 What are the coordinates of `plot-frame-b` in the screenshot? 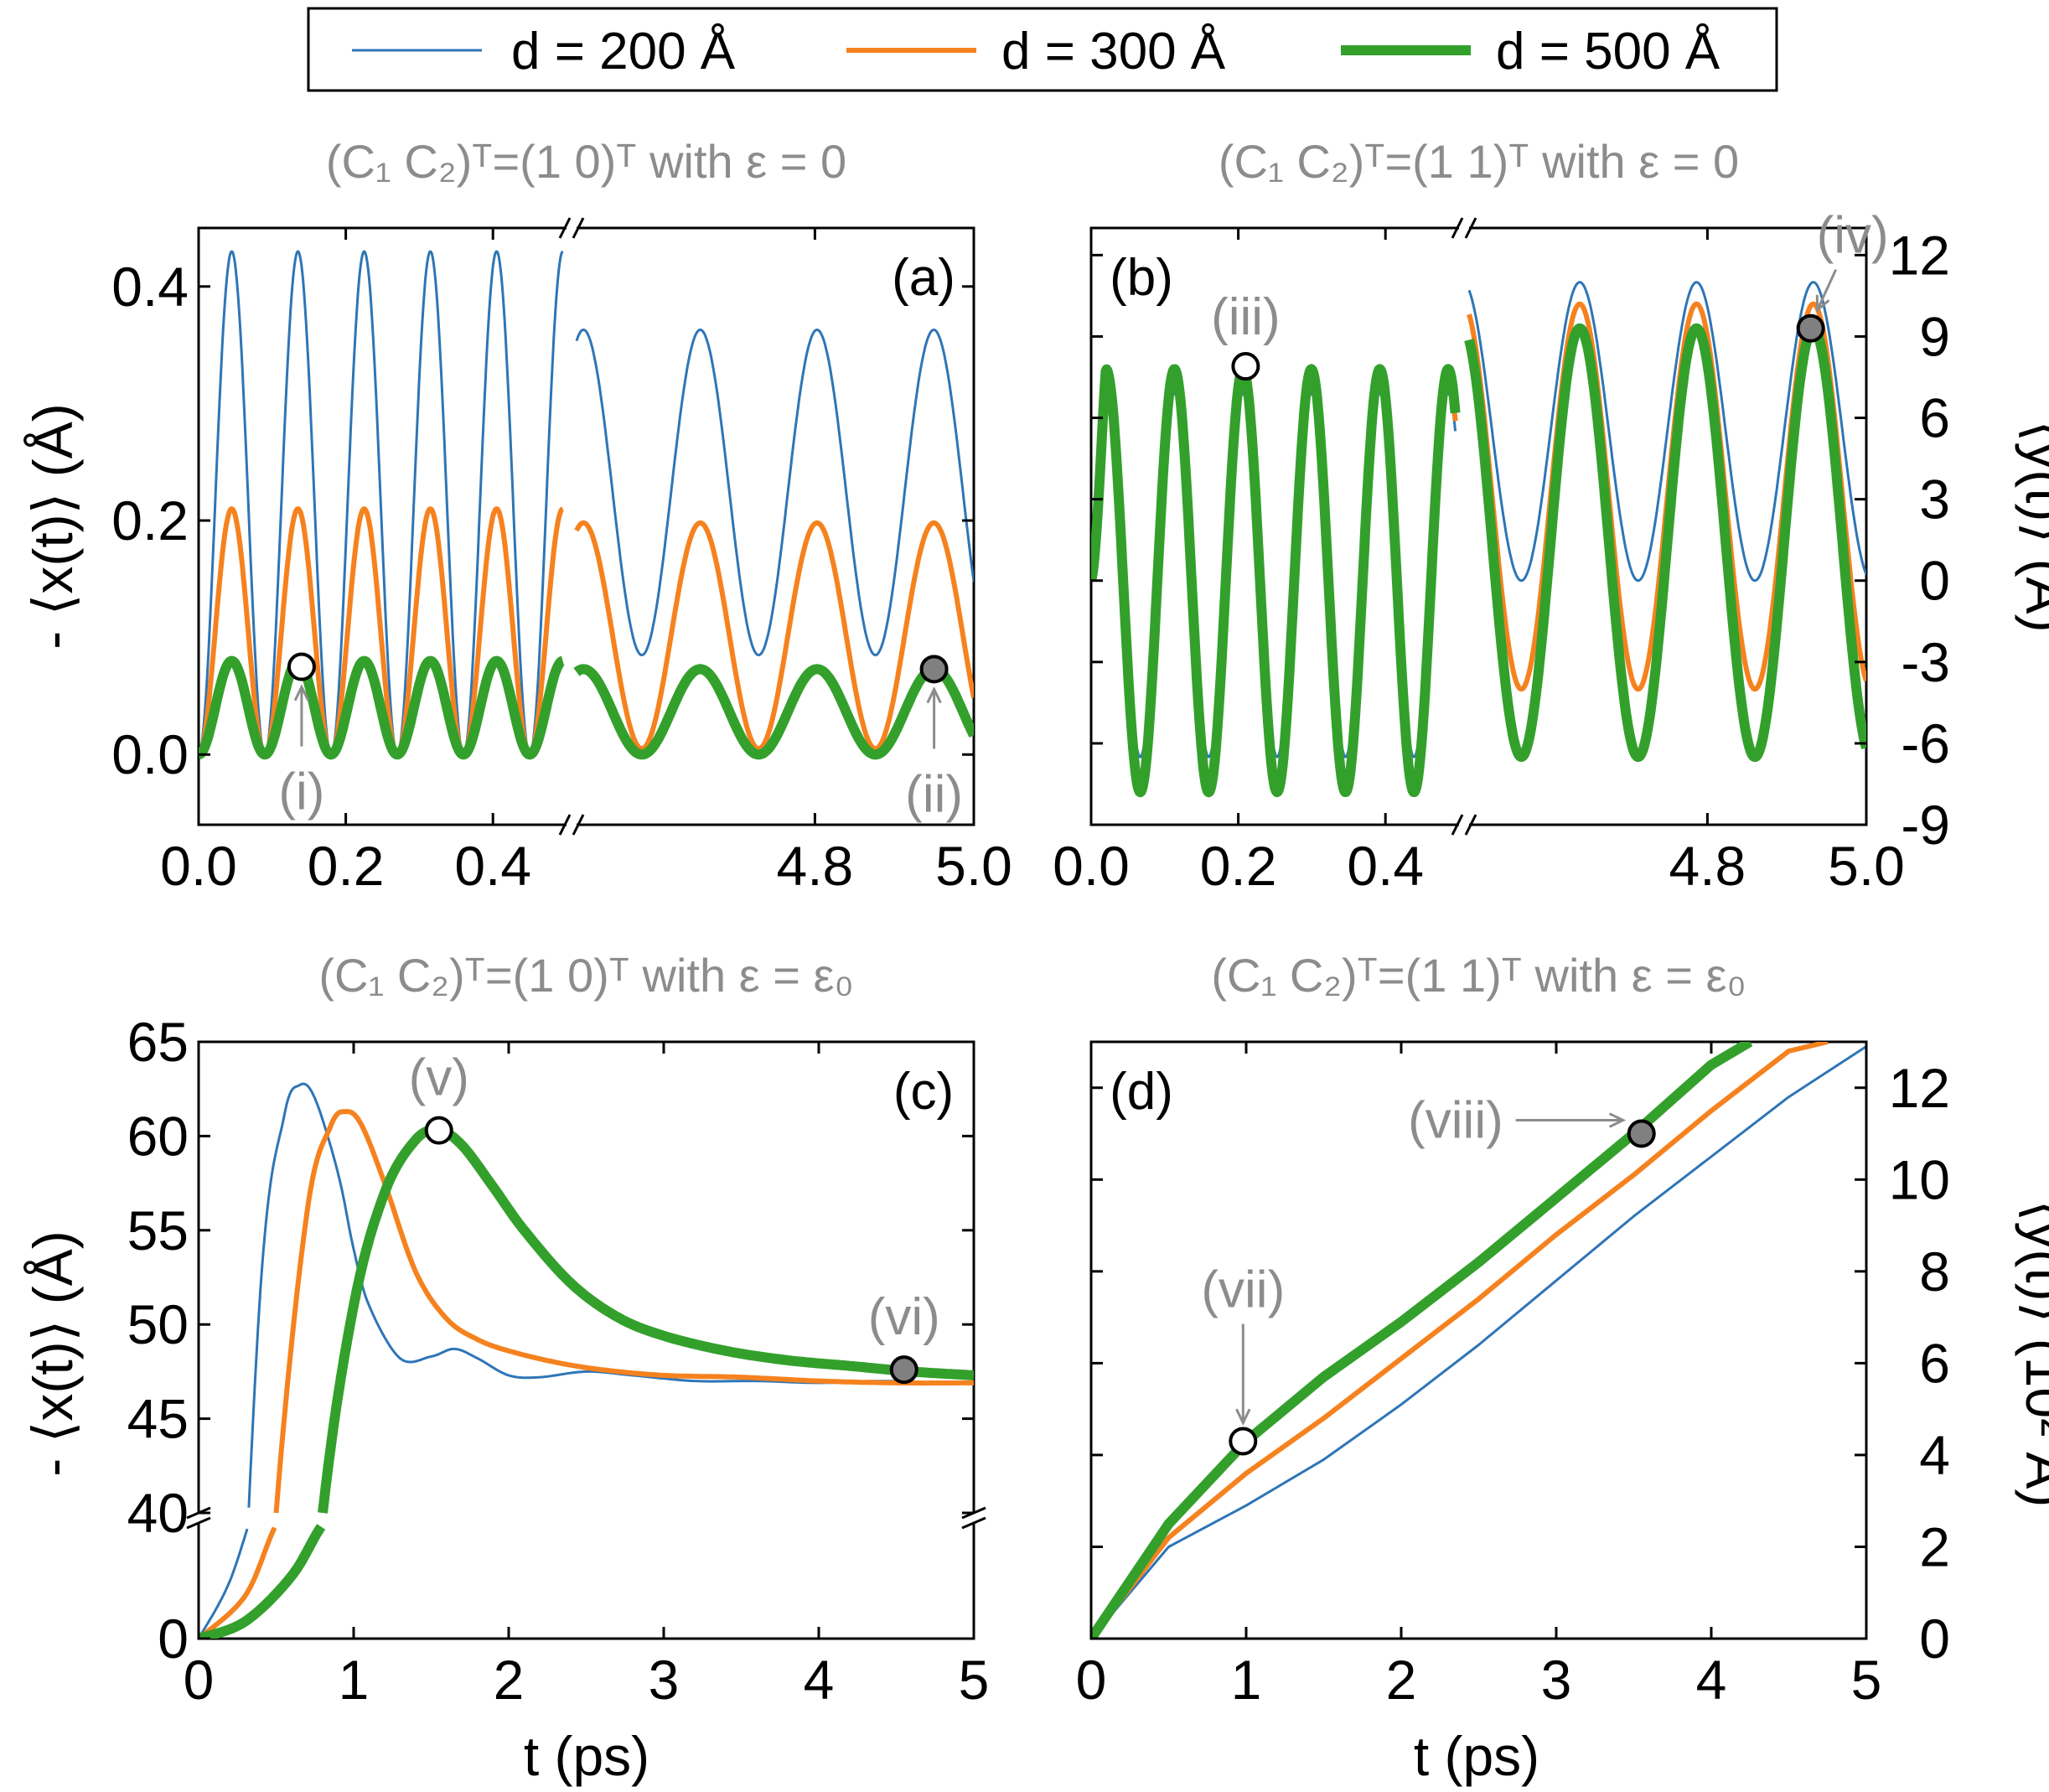 It's located at (1478, 526).